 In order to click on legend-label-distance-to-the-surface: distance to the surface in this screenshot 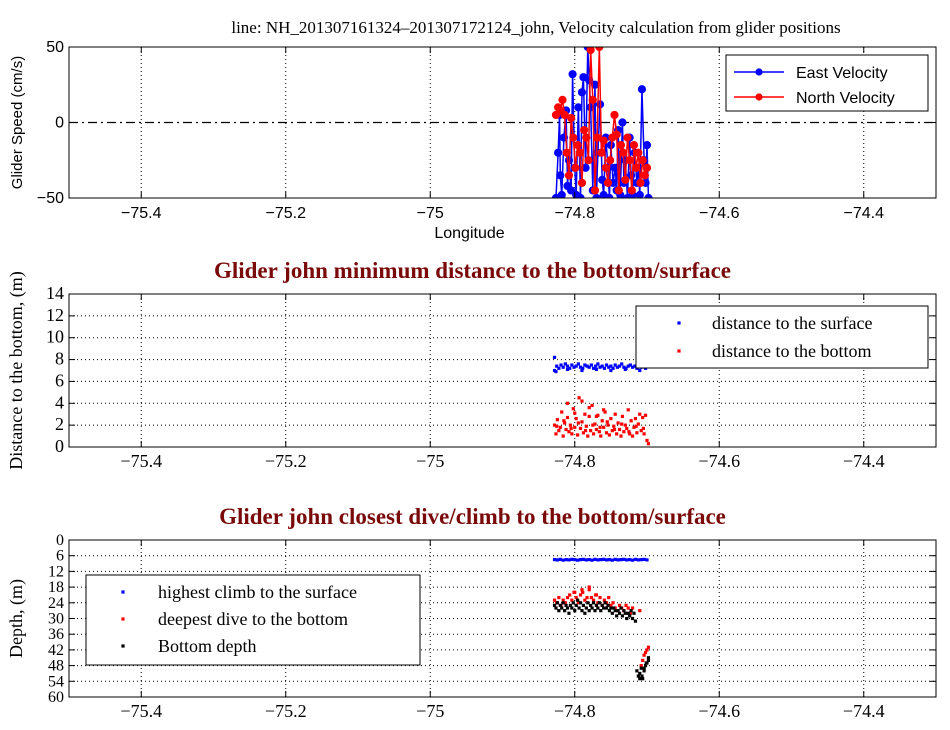, I will do `click(792, 323)`.